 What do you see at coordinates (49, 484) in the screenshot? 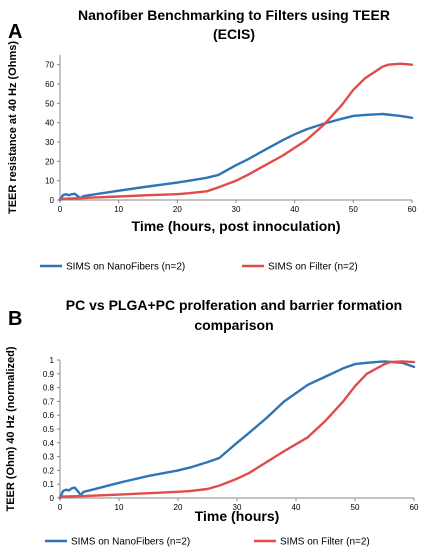
I see `y-tick-label: 0.1` at bounding box center [49, 484].